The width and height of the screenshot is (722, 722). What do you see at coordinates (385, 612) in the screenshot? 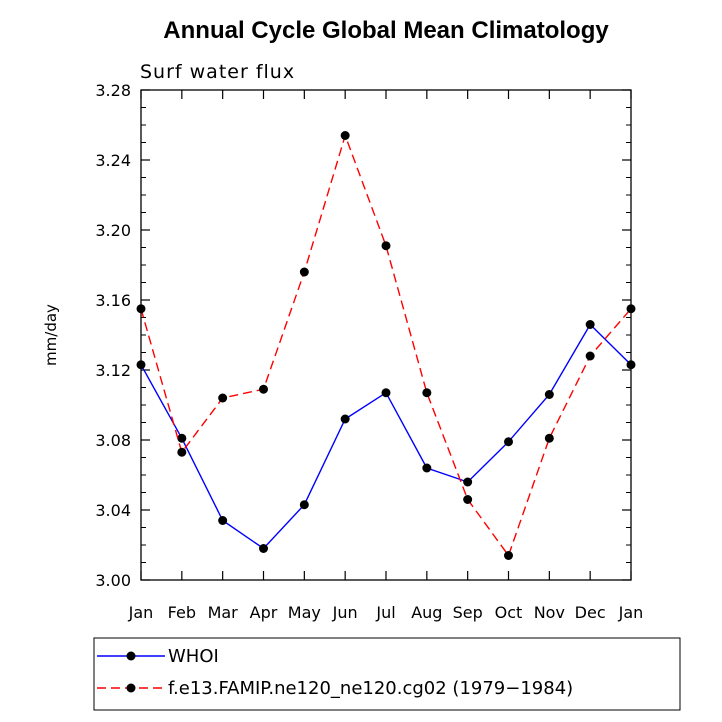
I see `x-tick-label: Jul` at bounding box center [385, 612].